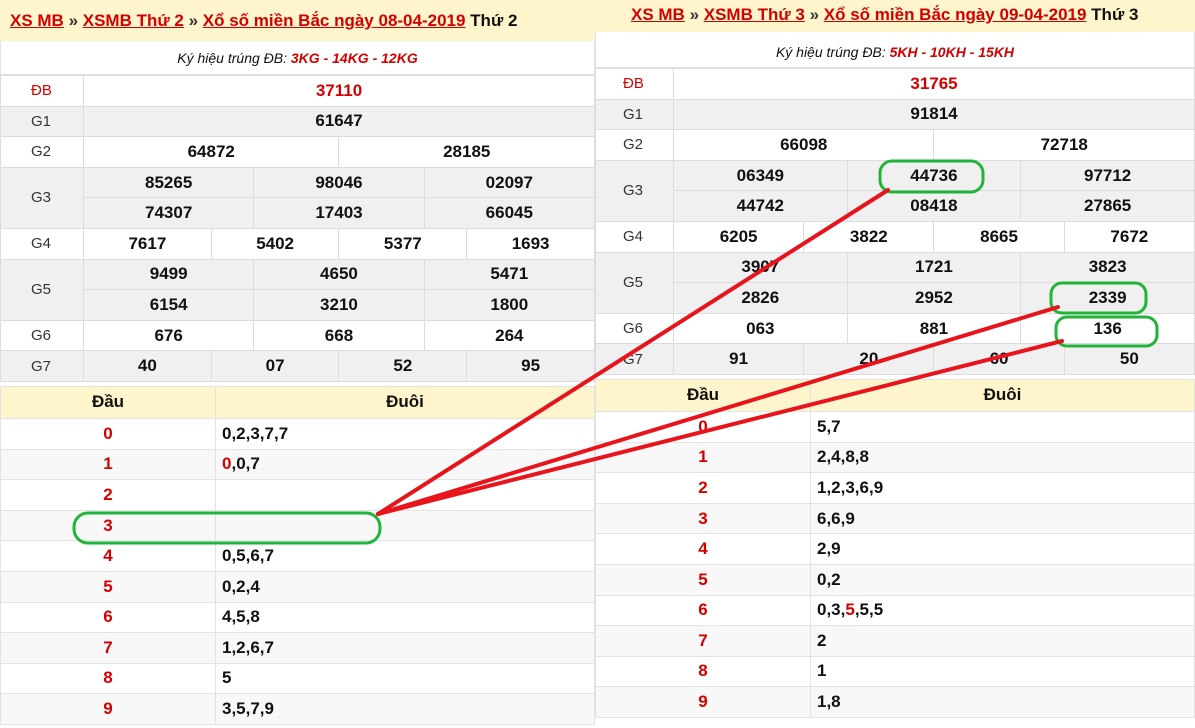 The width and height of the screenshot is (1195, 728). I want to click on loto-row: 3 6,6,9, so click(895, 518).